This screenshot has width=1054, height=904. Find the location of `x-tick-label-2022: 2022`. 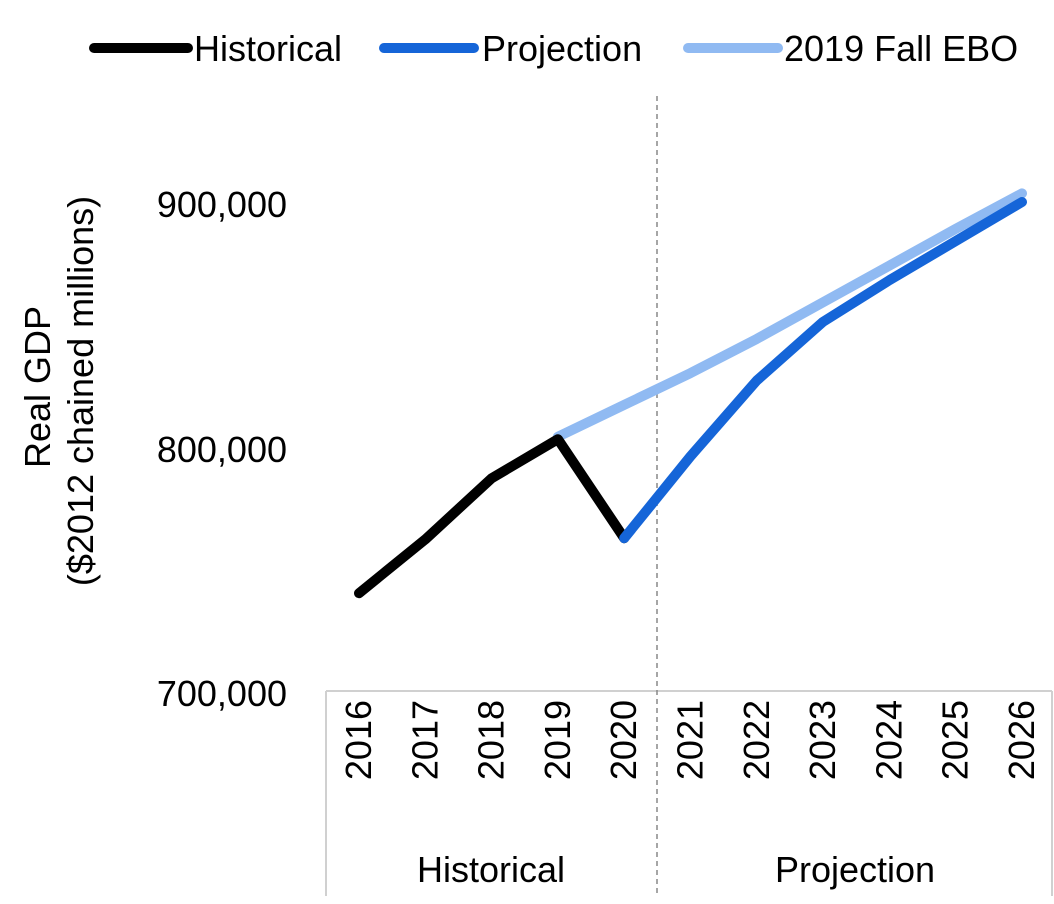

x-tick-label-2022: 2022 is located at coordinates (756, 740).